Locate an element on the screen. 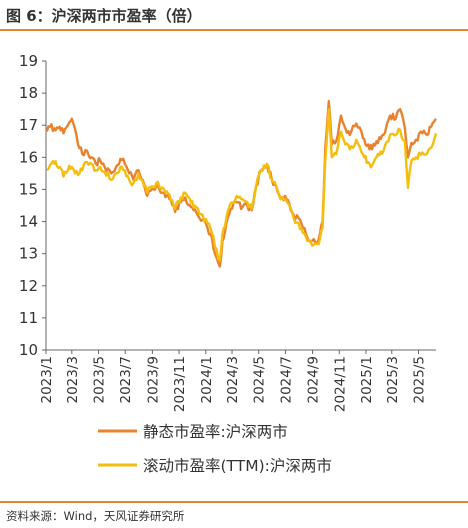 Image resolution: width=468 pixels, height=528 pixels. x-tick-label: 2024/3 is located at coordinates (233, 380).